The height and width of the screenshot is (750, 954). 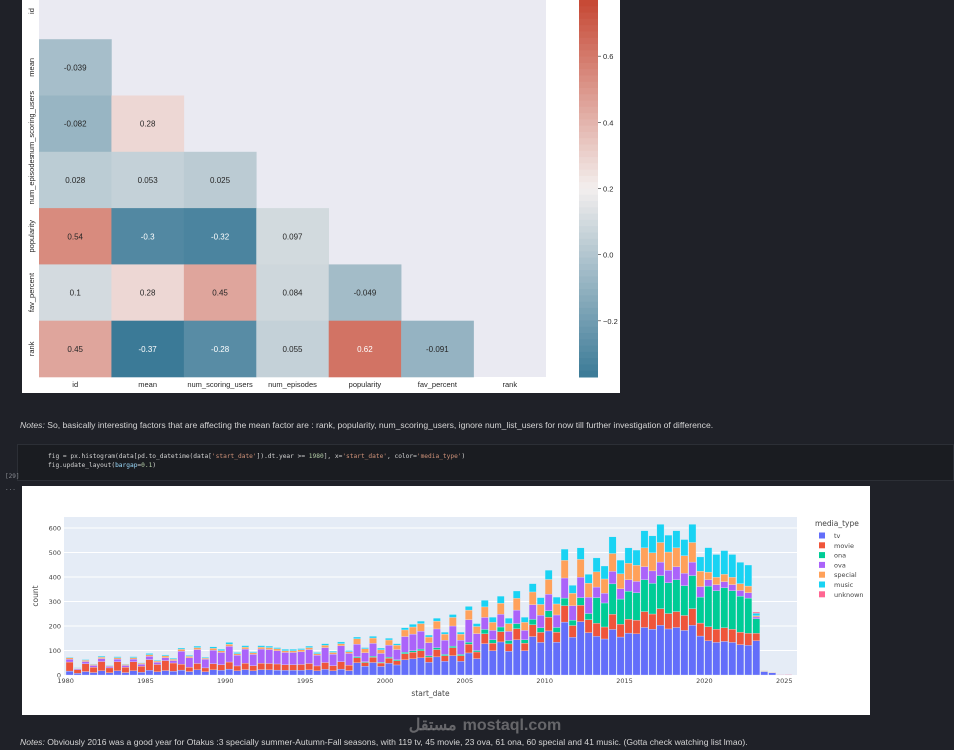 I want to click on colorbar-tick-label: −0.2, so click(x=610, y=321).